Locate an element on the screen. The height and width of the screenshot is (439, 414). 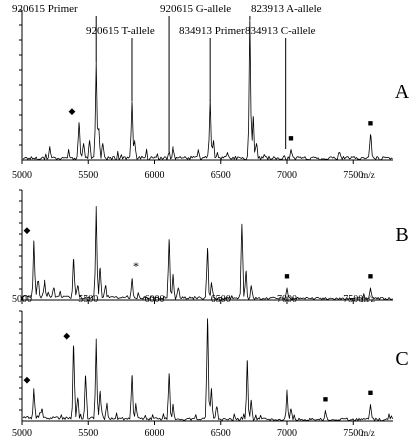
peak-annotation-label: 920615 Primer is located at coordinates (45, 9).